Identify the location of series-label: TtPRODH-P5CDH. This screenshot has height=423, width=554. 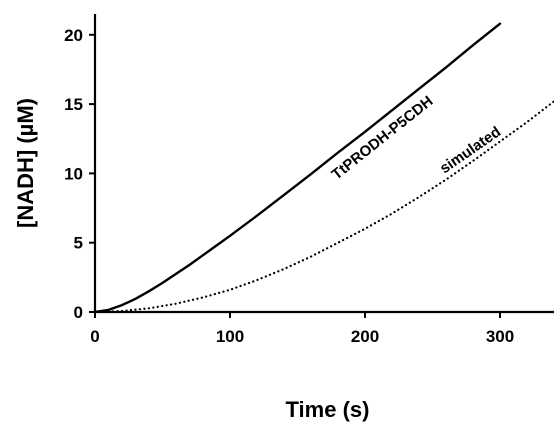
(383, 138).